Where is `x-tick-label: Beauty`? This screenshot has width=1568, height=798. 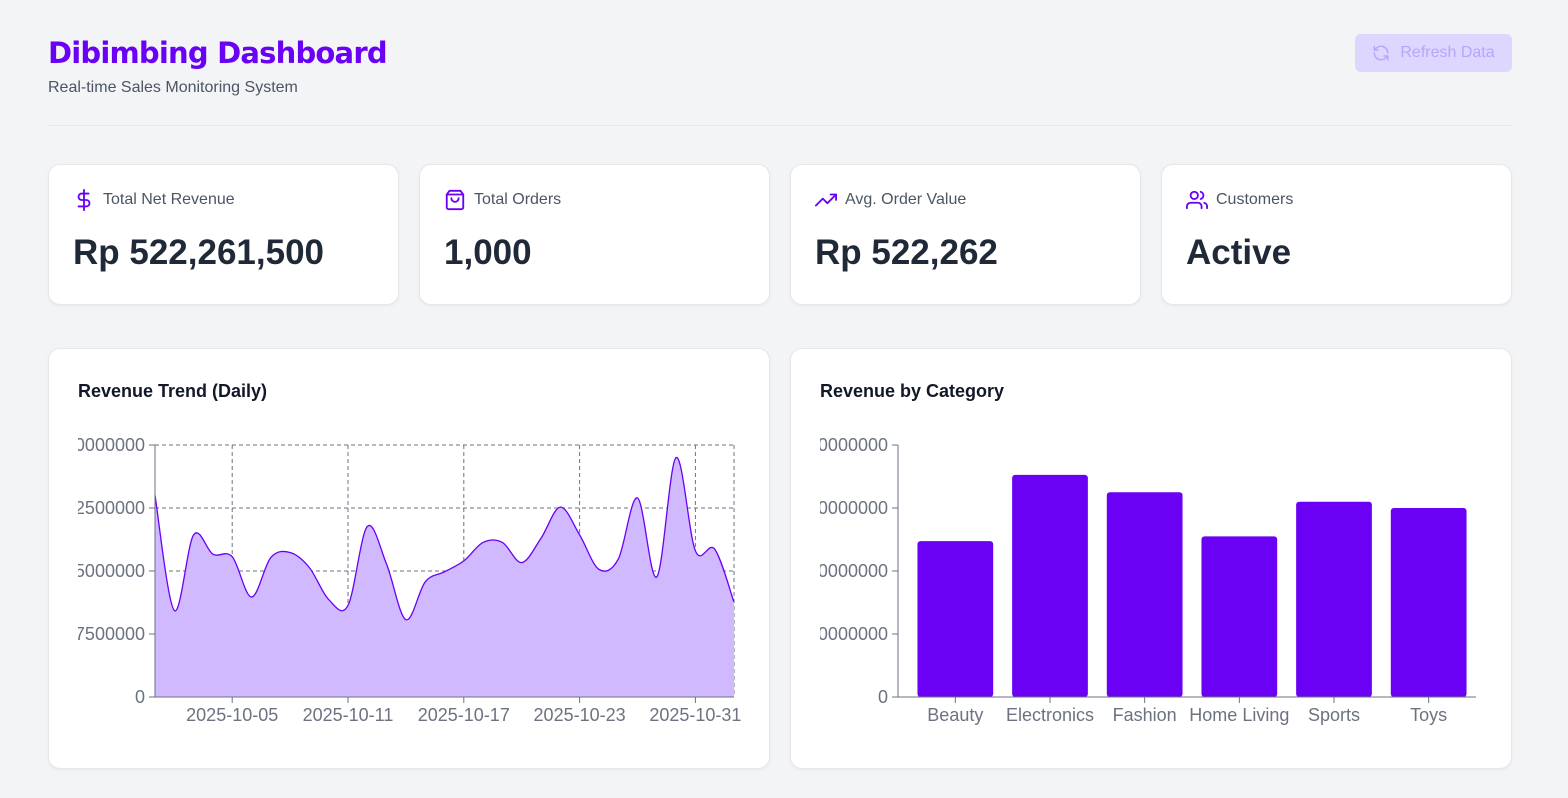 x-tick-label: Beauty is located at coordinates (955, 715).